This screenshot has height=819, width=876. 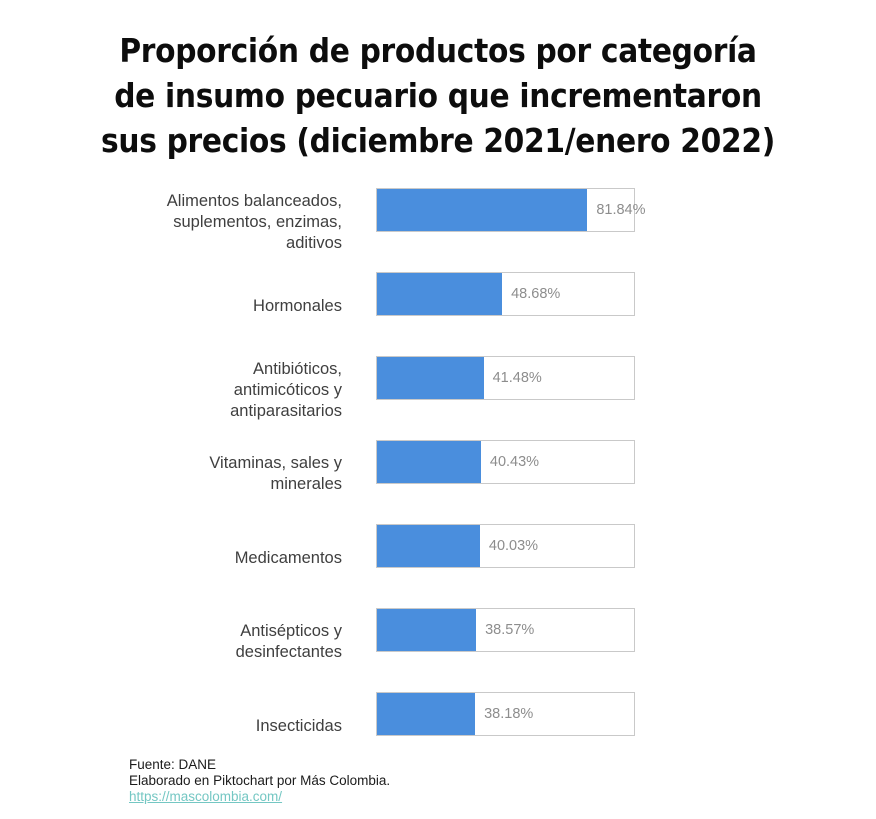 I want to click on bar-category-label: Medicamentos, so click(x=217, y=558).